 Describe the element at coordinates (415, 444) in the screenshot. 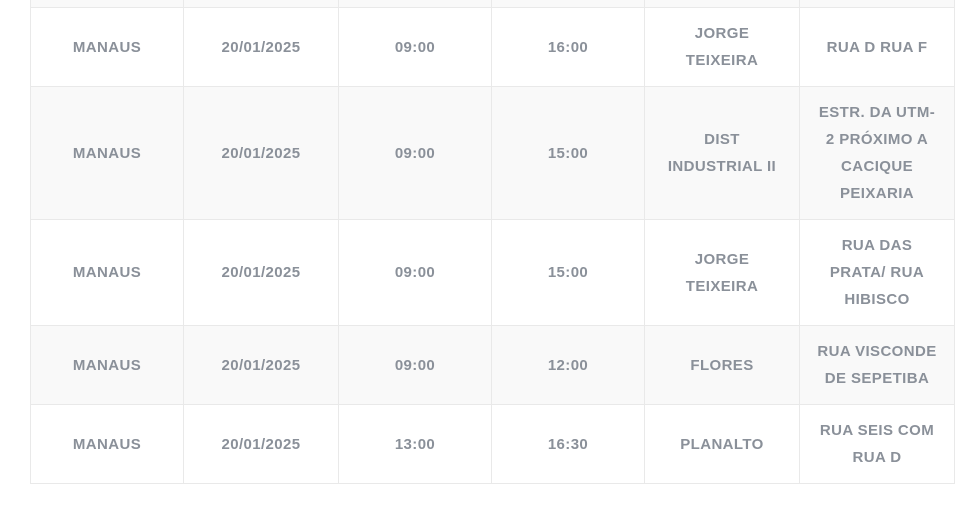

I see `cell-start-time: 13:00` at that location.